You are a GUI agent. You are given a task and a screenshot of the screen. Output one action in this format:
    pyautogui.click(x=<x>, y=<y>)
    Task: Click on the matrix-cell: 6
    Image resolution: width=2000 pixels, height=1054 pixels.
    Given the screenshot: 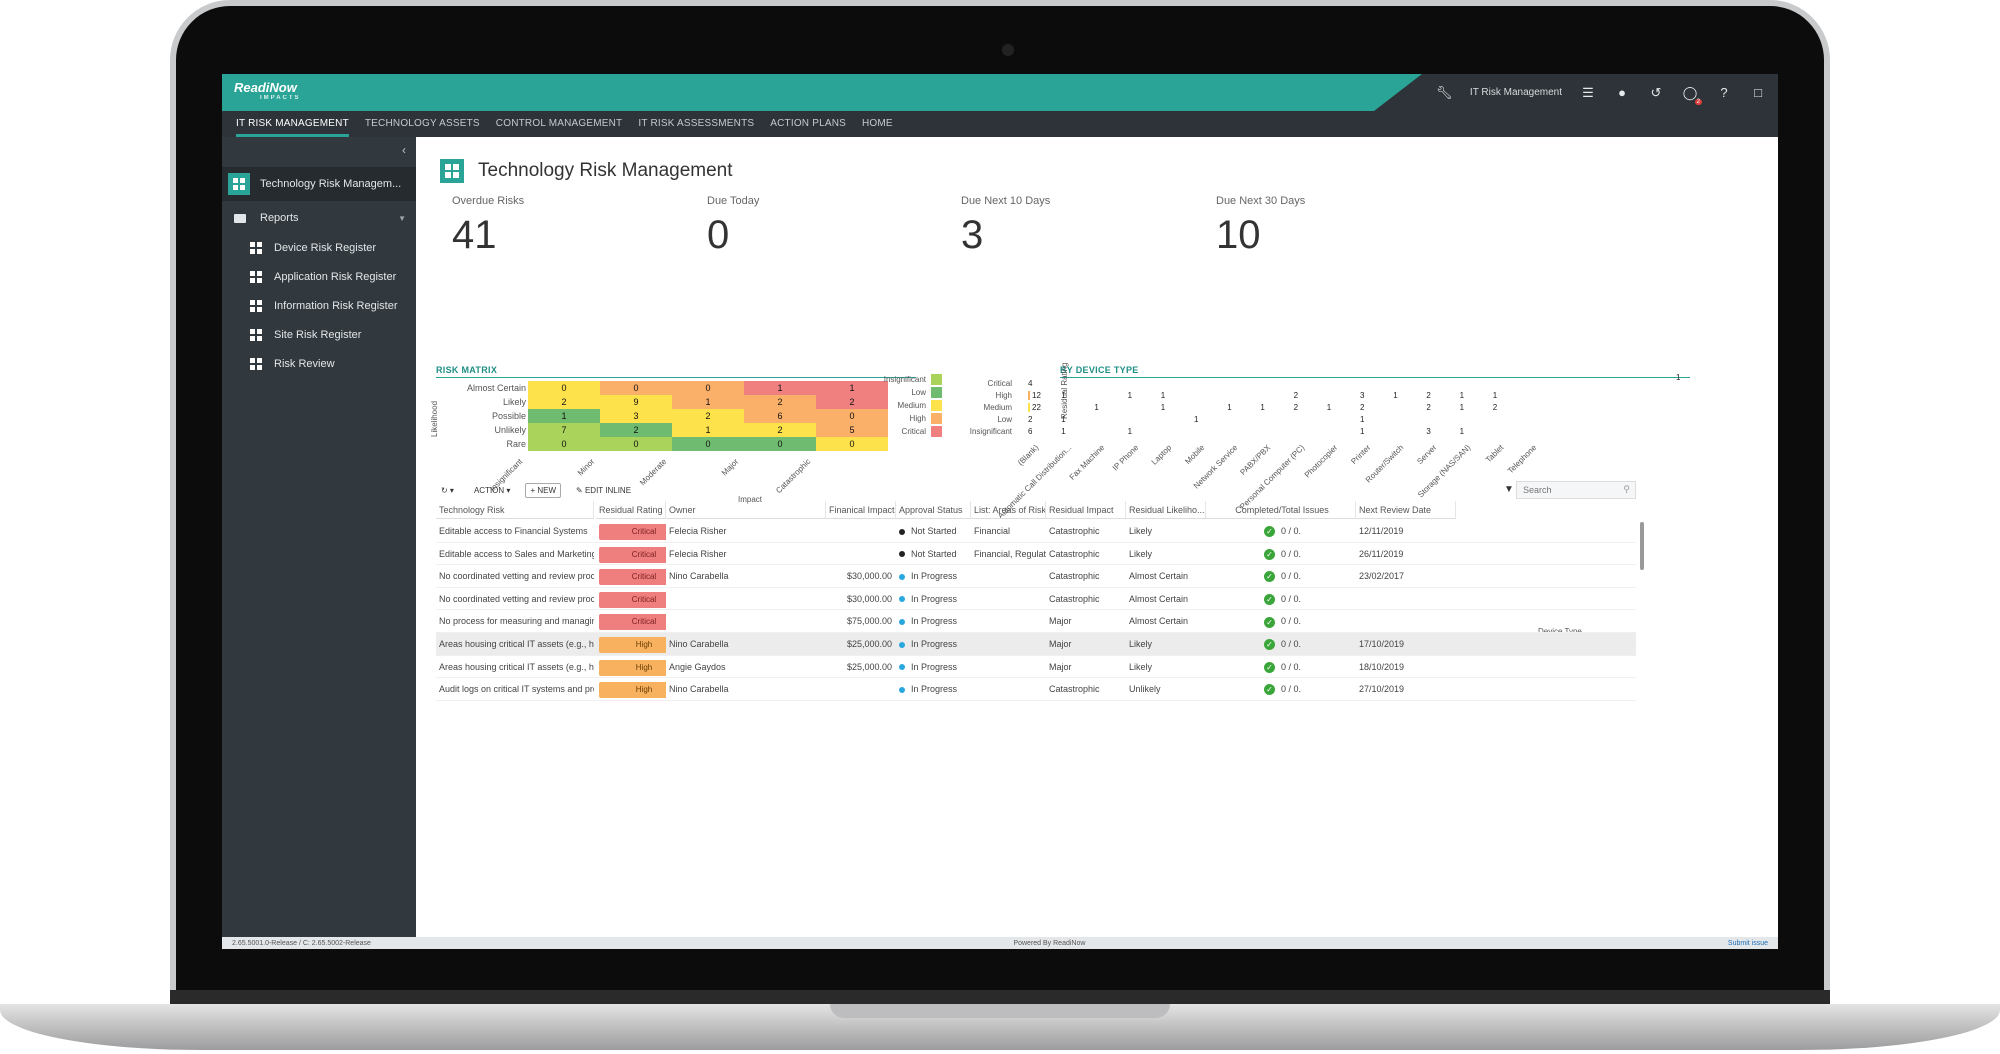 What is the action you would take?
    pyautogui.click(x=780, y=416)
    